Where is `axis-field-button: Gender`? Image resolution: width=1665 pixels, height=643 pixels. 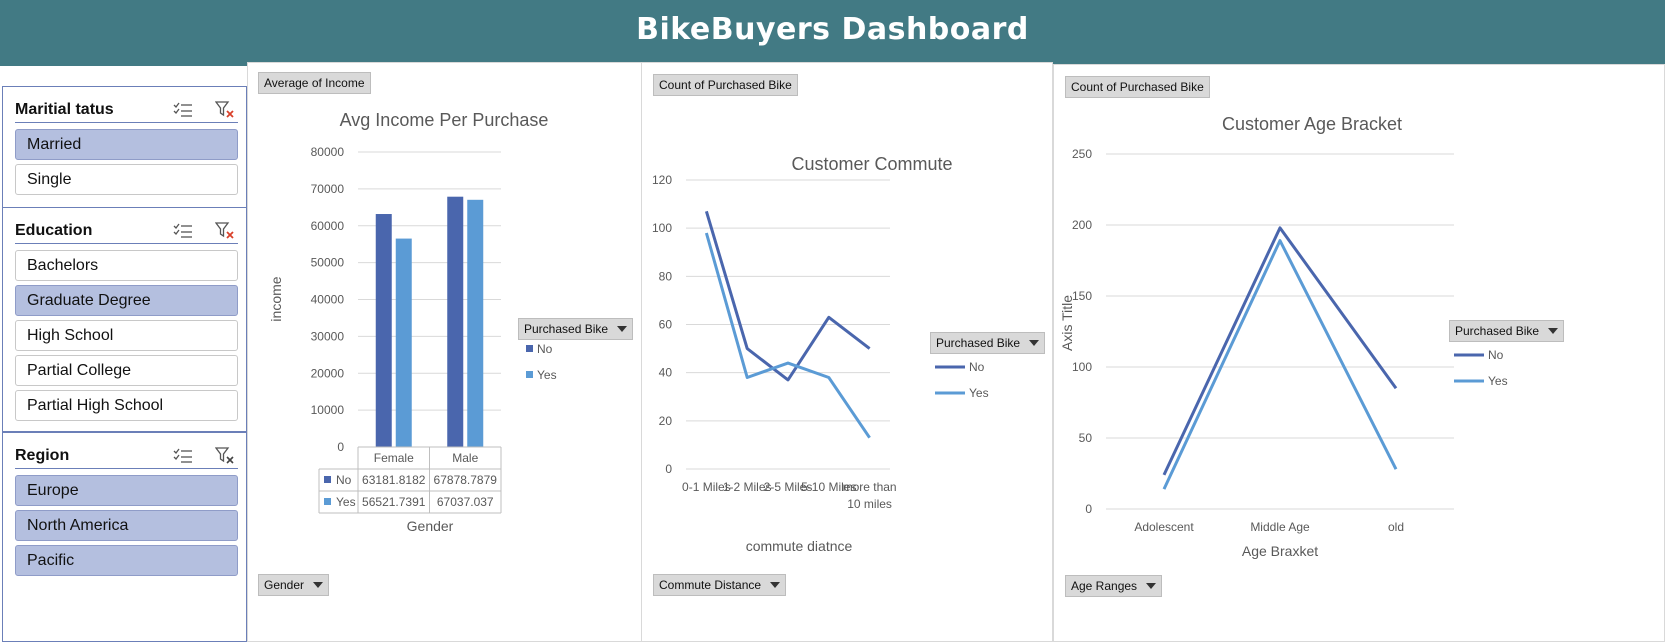 axis-field-button: Gender is located at coordinates (294, 585).